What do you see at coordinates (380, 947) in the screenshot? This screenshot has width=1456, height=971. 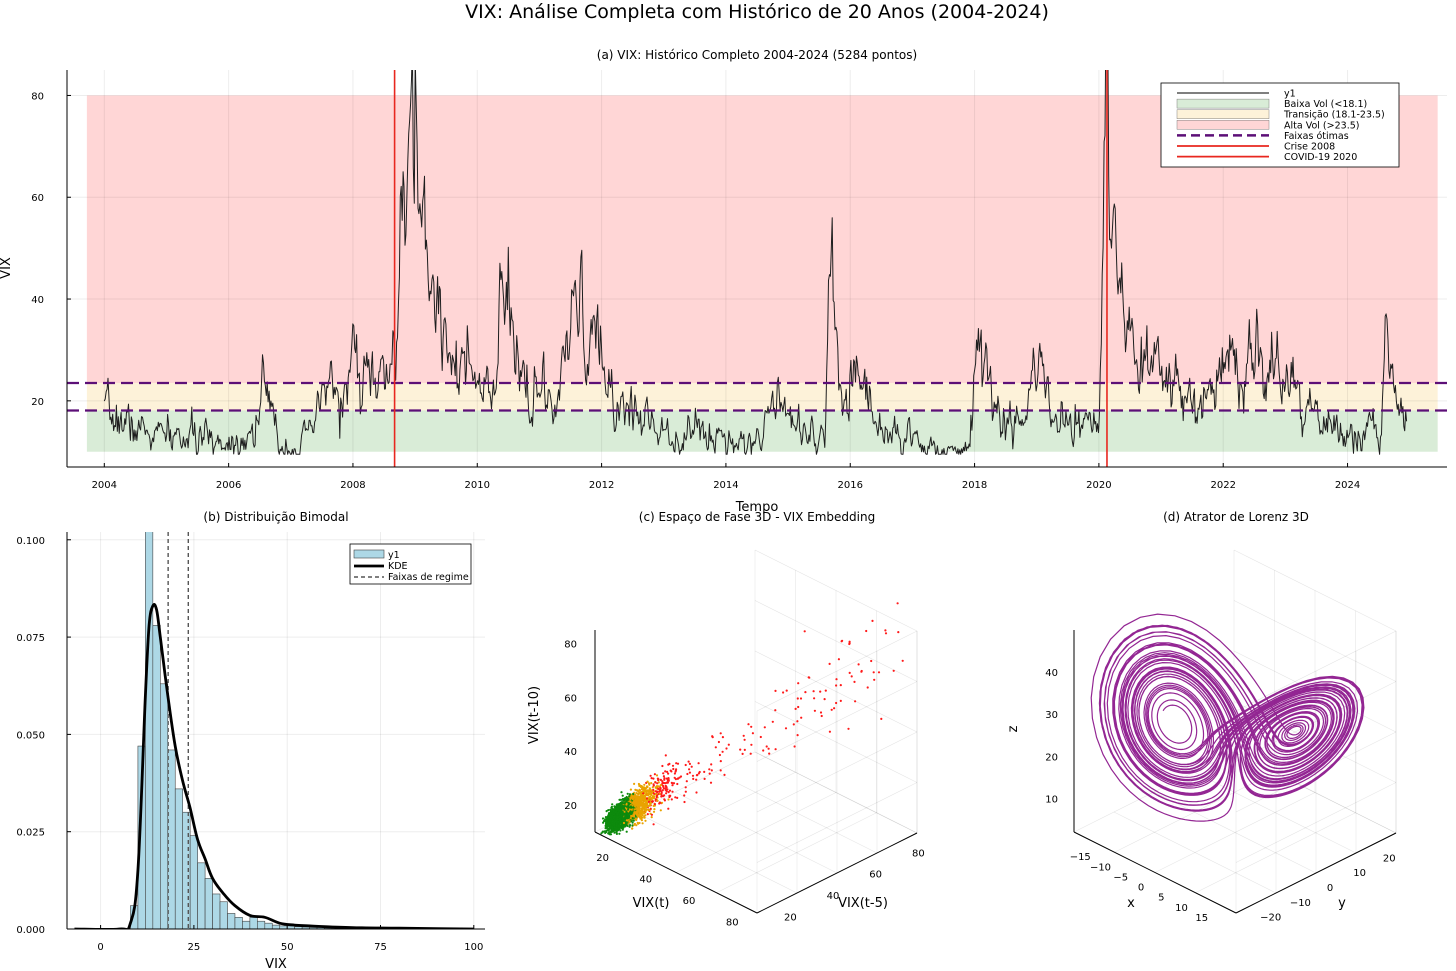 I see `x-tick-label: 75` at bounding box center [380, 947].